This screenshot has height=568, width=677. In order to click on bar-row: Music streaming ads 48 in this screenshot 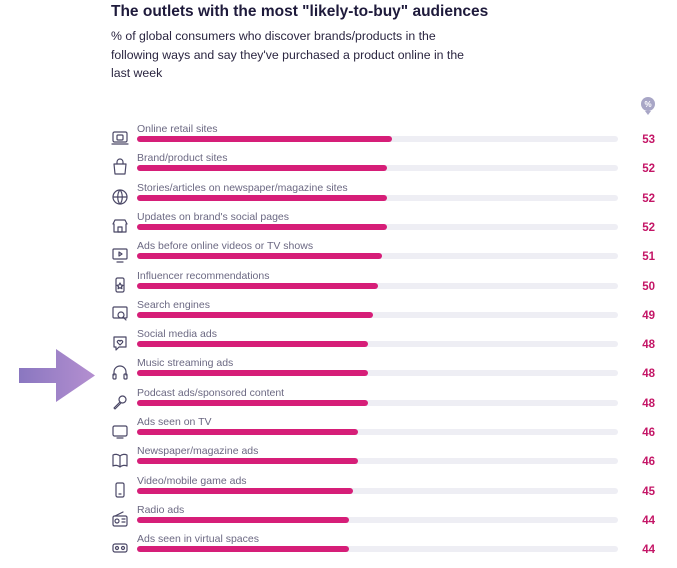, I will do `click(338, 374)`.